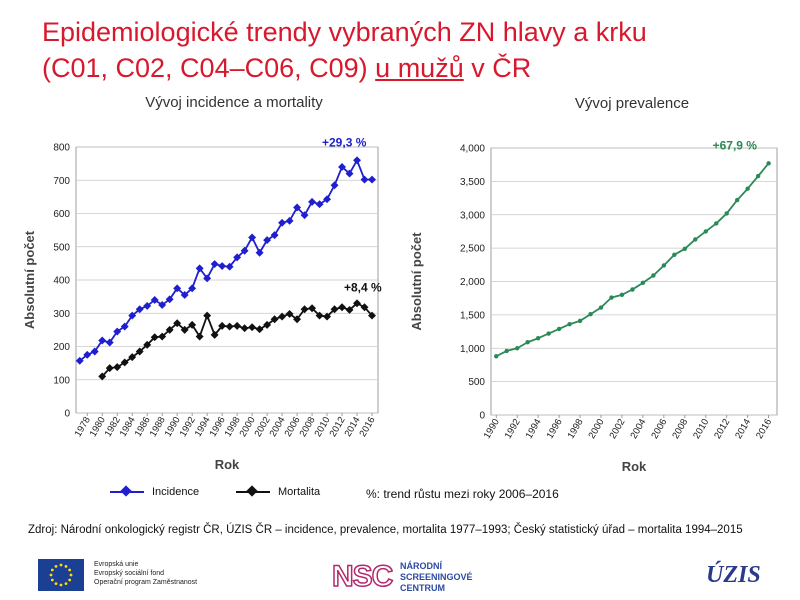  Describe the element at coordinates (482, 416) in the screenshot. I see `y-tick-label: 0` at that location.